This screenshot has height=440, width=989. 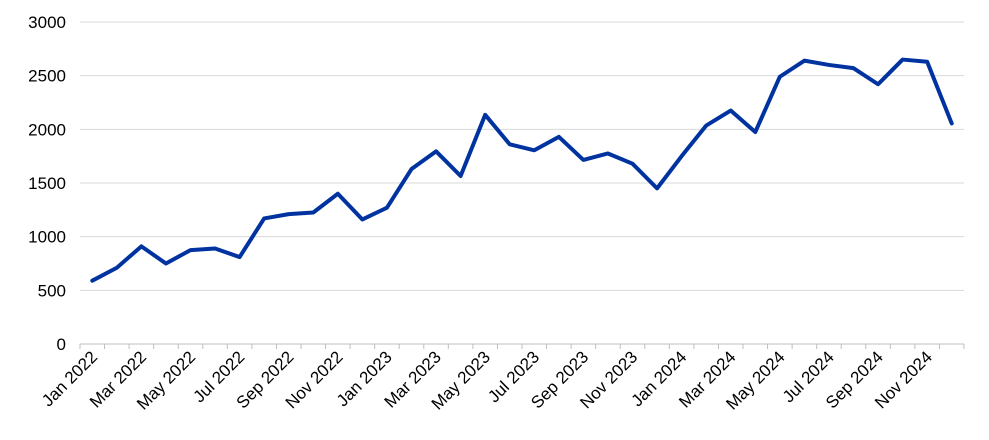 What do you see at coordinates (522, 346) in the screenshot?
I see `x-axis-ticks` at bounding box center [522, 346].